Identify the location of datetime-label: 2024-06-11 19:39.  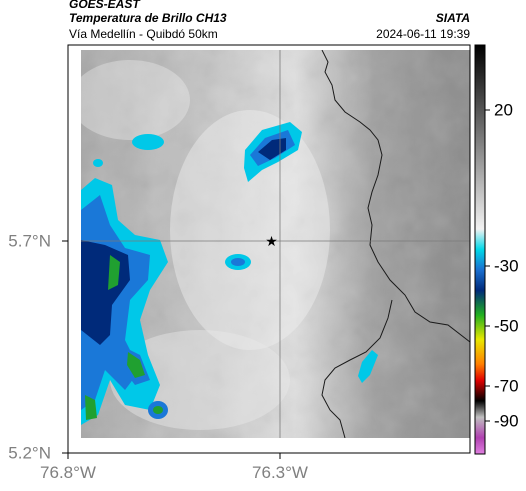
(423, 34).